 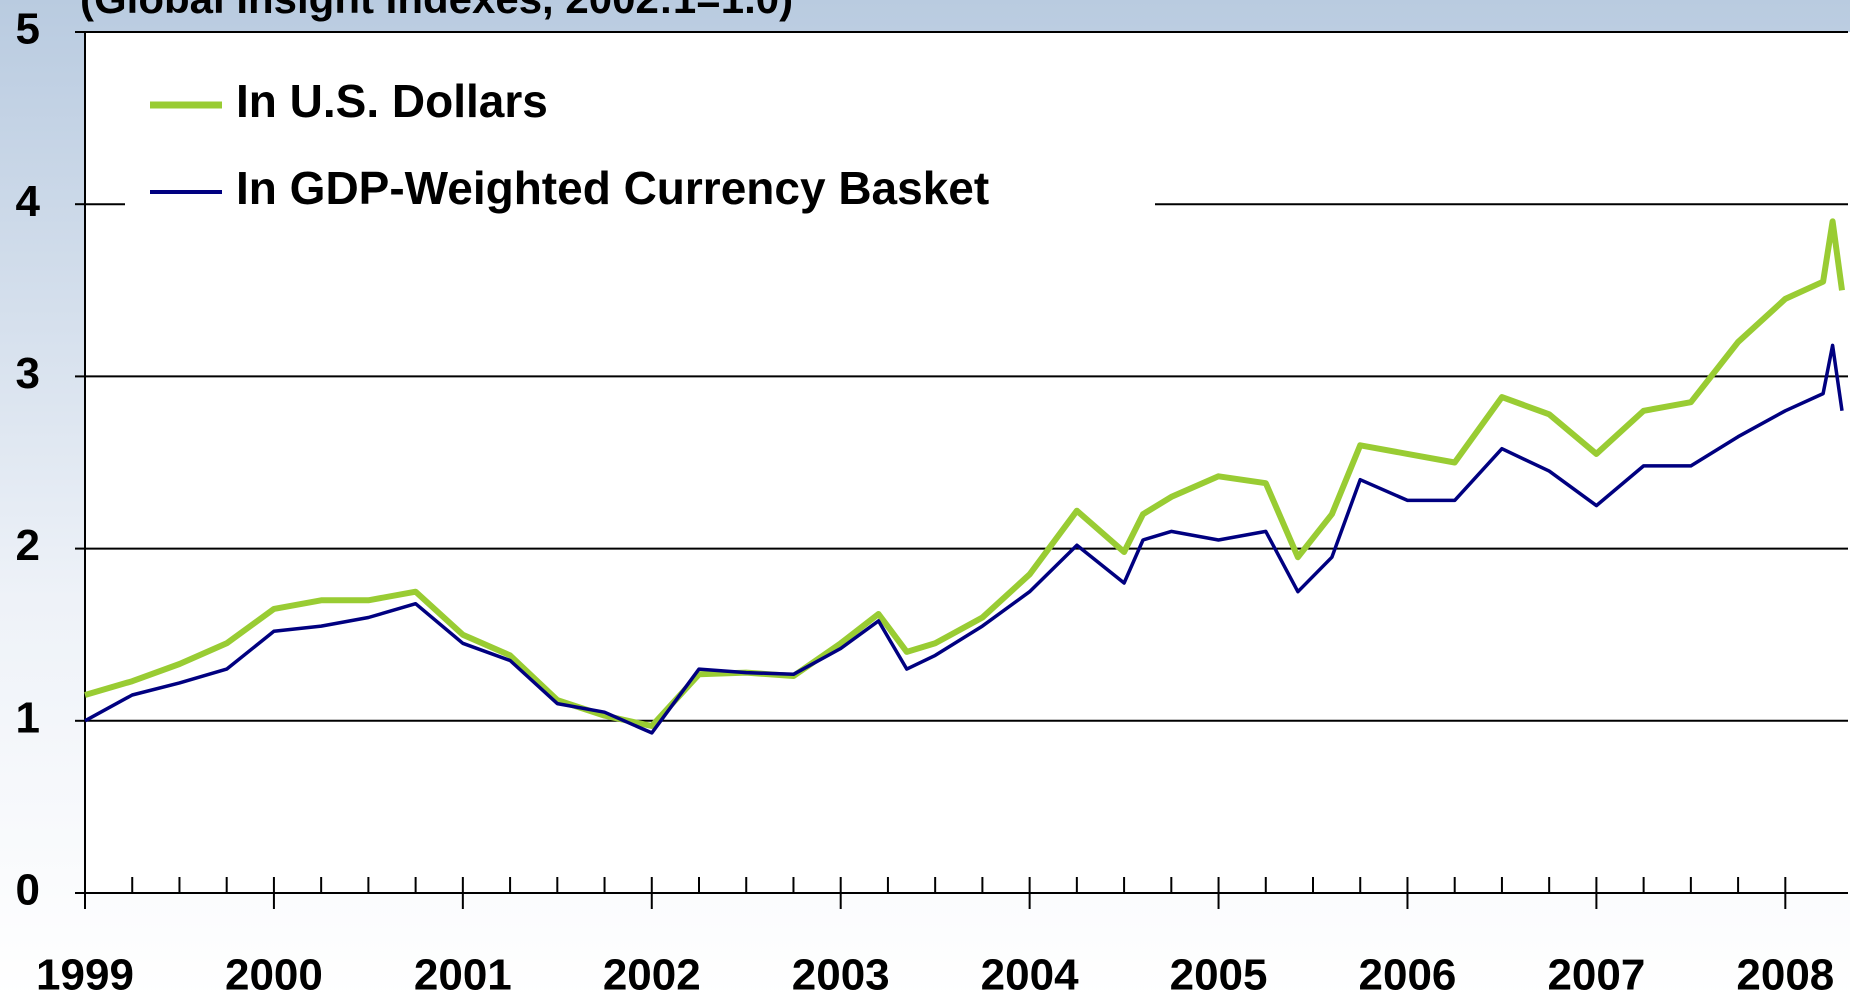 What do you see at coordinates (28, 201) in the screenshot?
I see `y-tick-label: 4` at bounding box center [28, 201].